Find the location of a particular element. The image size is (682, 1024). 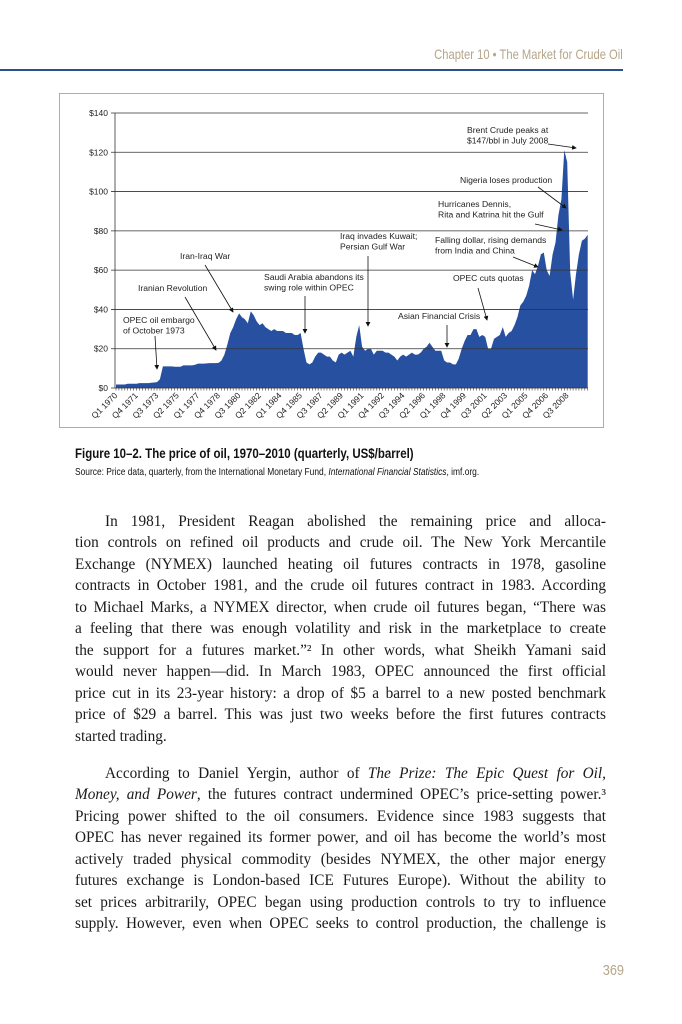

y-tick-label: $60 is located at coordinates (101, 270).